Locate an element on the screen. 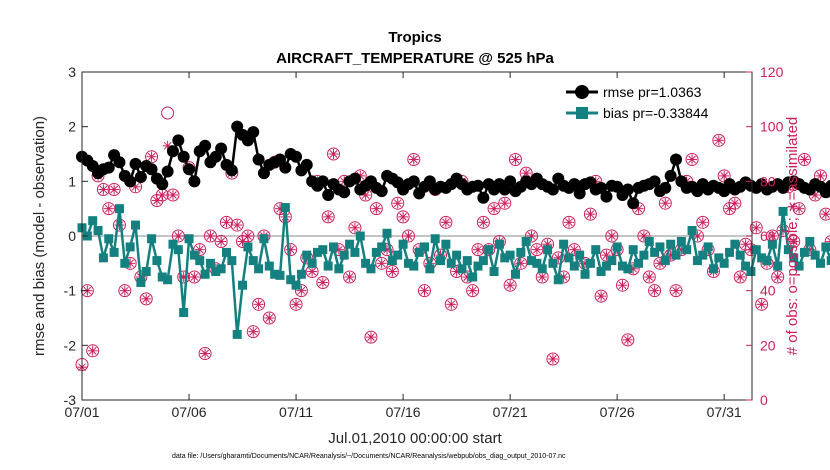  y2-tick-label: 20 is located at coordinates (768, 345).